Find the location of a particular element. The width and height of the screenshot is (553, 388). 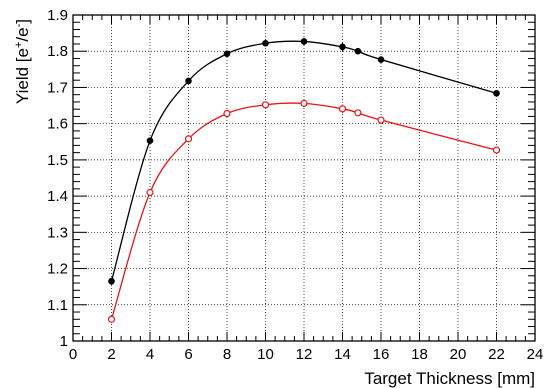

y-tick-label: 1.4 is located at coordinates (57, 196).